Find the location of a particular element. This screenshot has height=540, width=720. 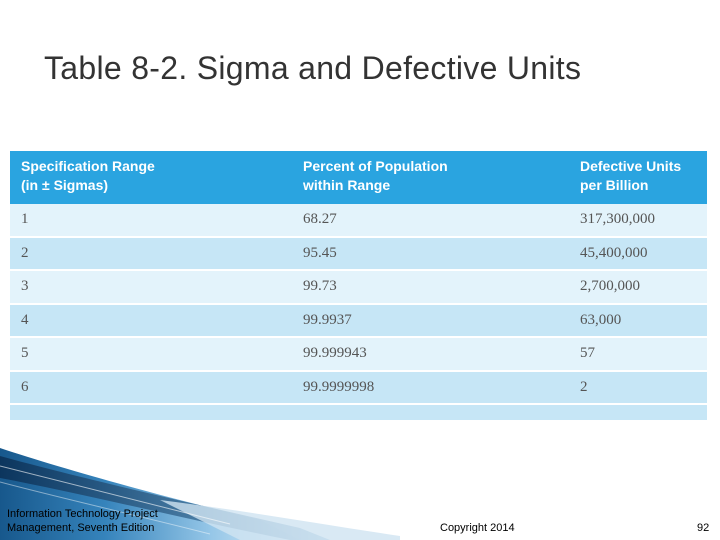

footer-copyright: Copyright 2014 is located at coordinates (477, 528).